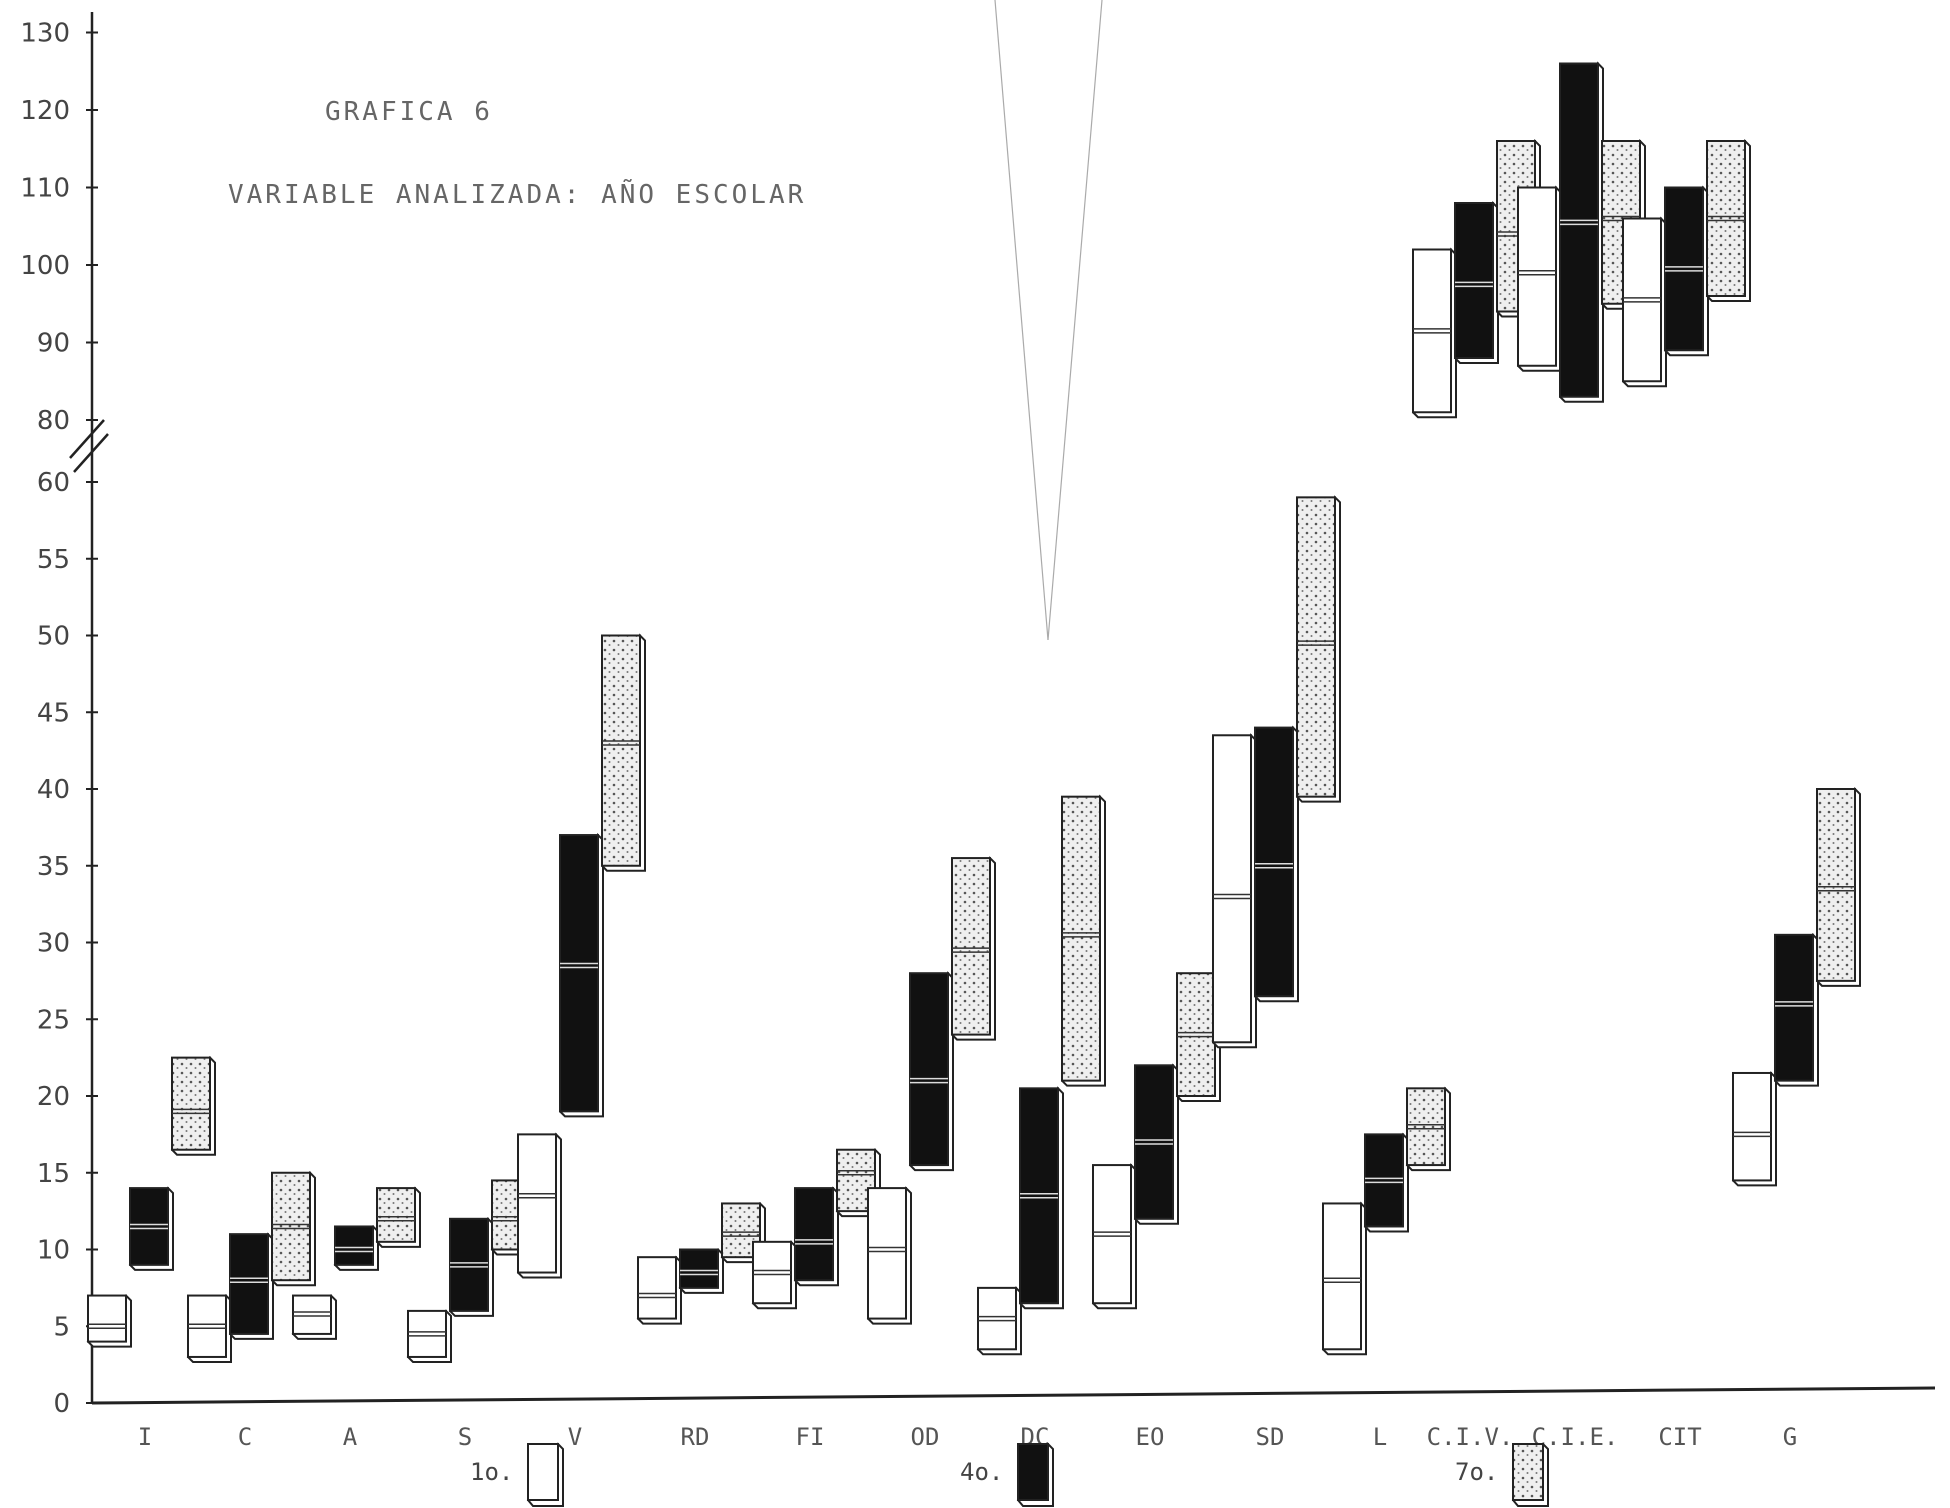  What do you see at coordinates (53, 944) in the screenshot?
I see `y-tick-label: 30` at bounding box center [53, 944].